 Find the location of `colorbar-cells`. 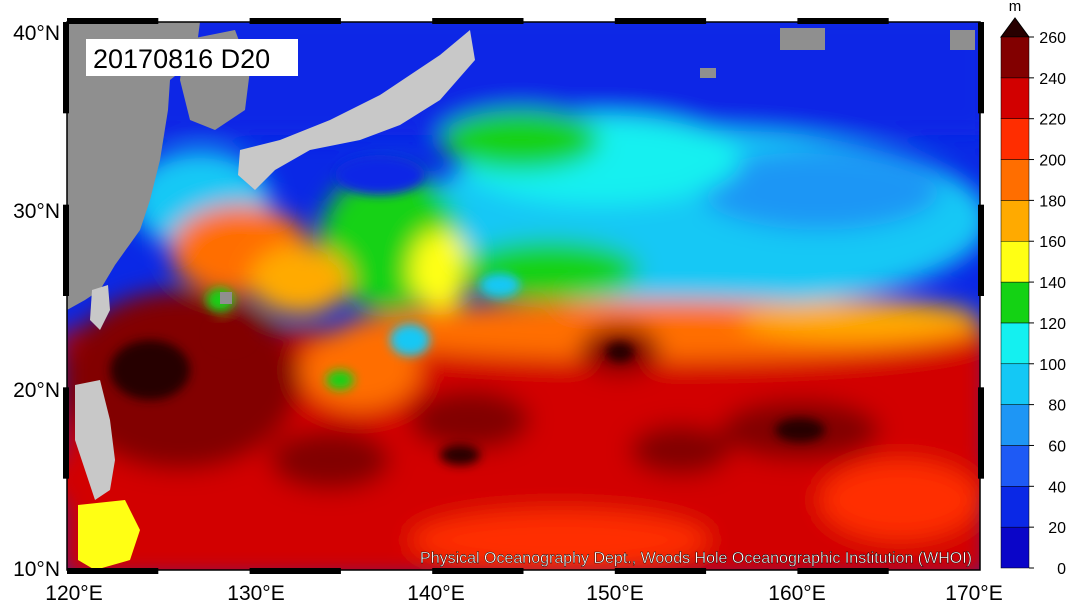

colorbar-cells is located at coordinates (1015, 302).